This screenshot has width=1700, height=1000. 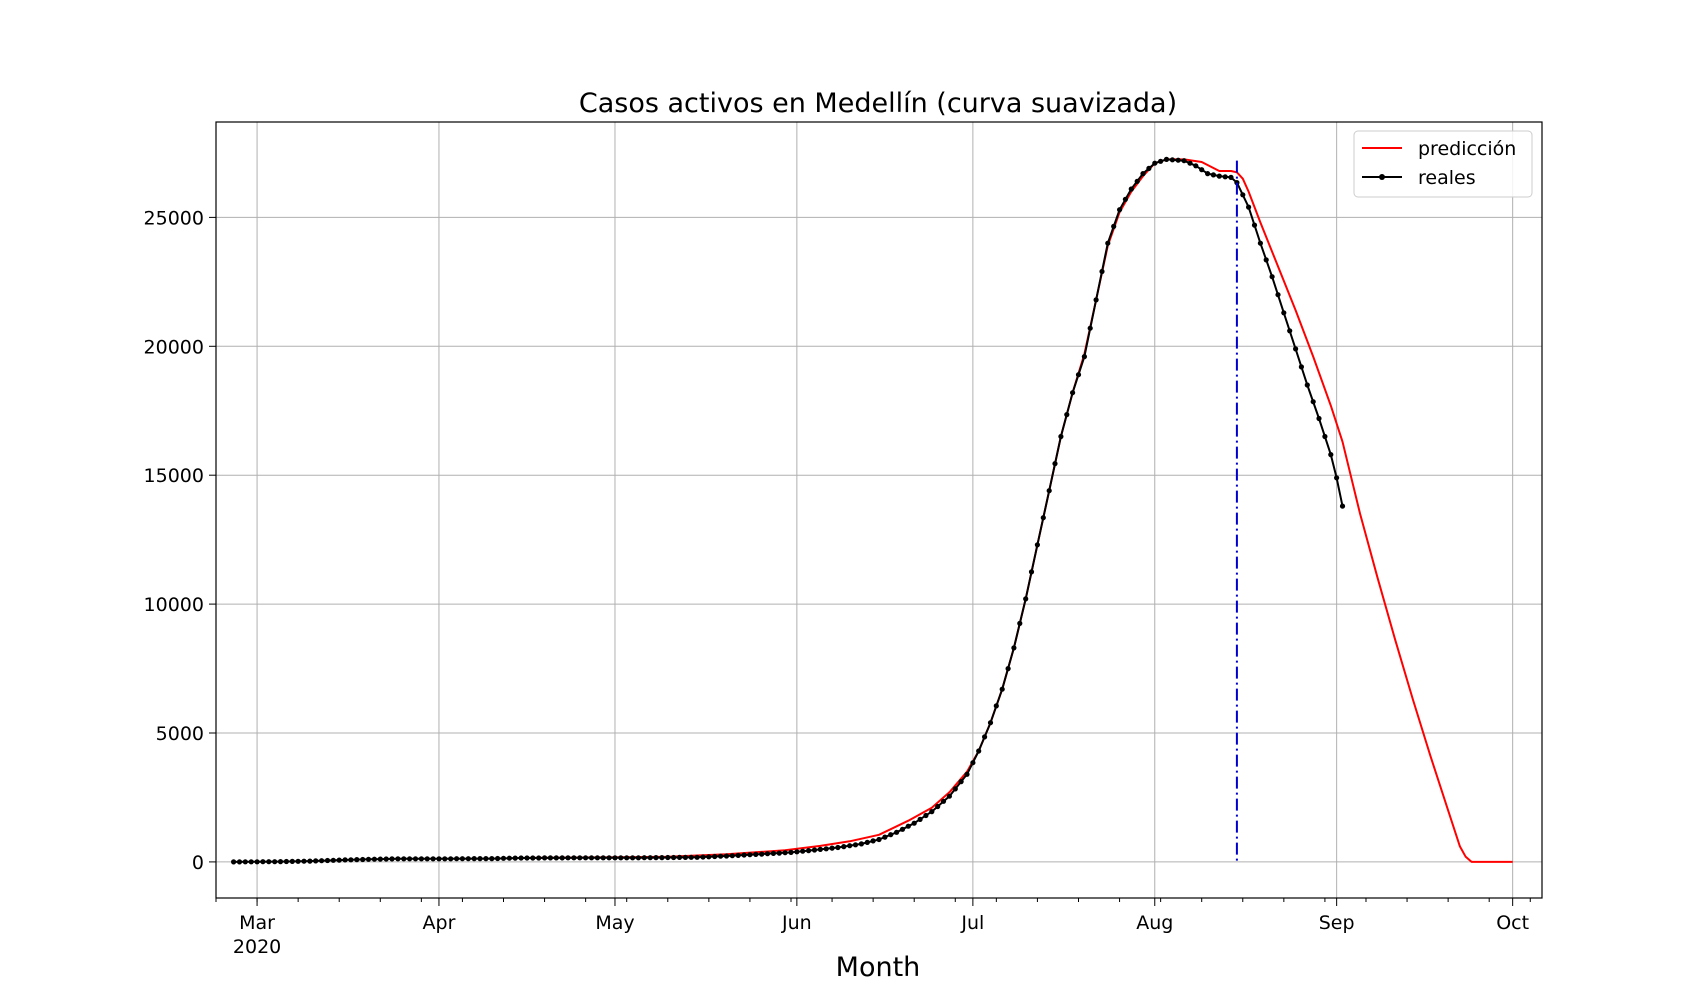 I want to click on x-tick-label: Jul, so click(x=972, y=923).